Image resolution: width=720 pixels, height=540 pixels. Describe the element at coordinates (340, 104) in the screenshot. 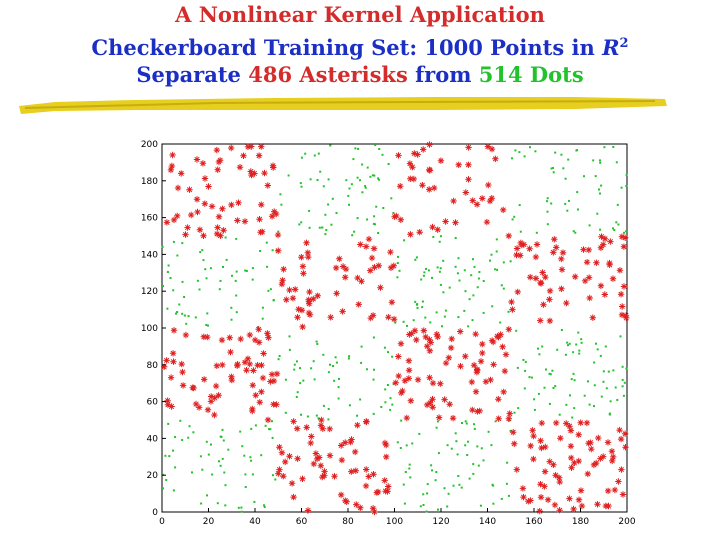

I see `brush-stroke-dark` at that location.